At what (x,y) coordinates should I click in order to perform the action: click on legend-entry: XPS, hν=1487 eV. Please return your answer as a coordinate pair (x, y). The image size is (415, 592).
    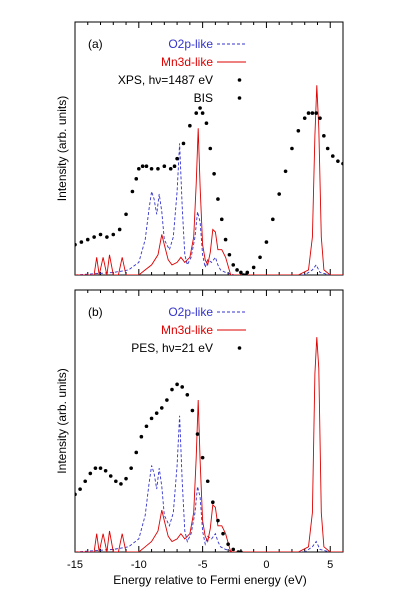
    Looking at the image, I should click on (180, 80).